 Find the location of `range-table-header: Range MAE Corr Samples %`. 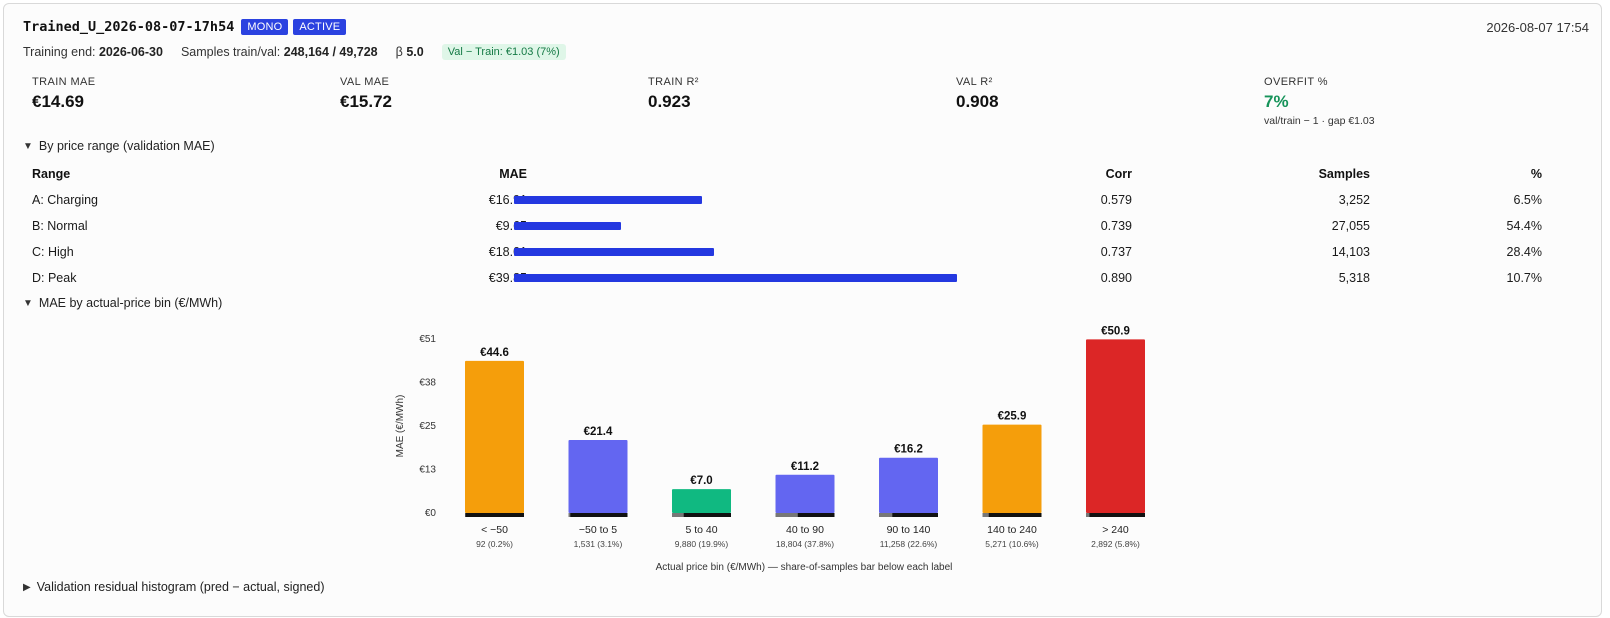

range-table-header: Range MAE Corr Samples % is located at coordinates (787, 174).